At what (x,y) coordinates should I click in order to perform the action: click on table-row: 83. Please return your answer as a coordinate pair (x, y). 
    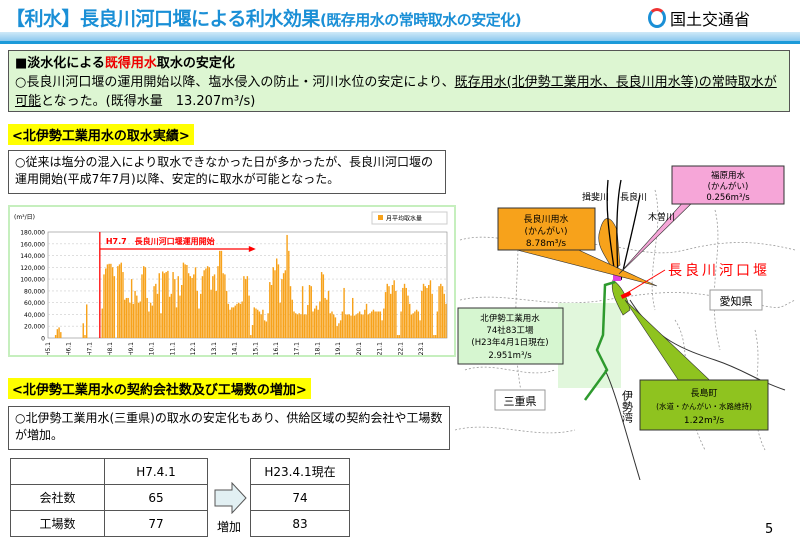
    Looking at the image, I should click on (300, 523).